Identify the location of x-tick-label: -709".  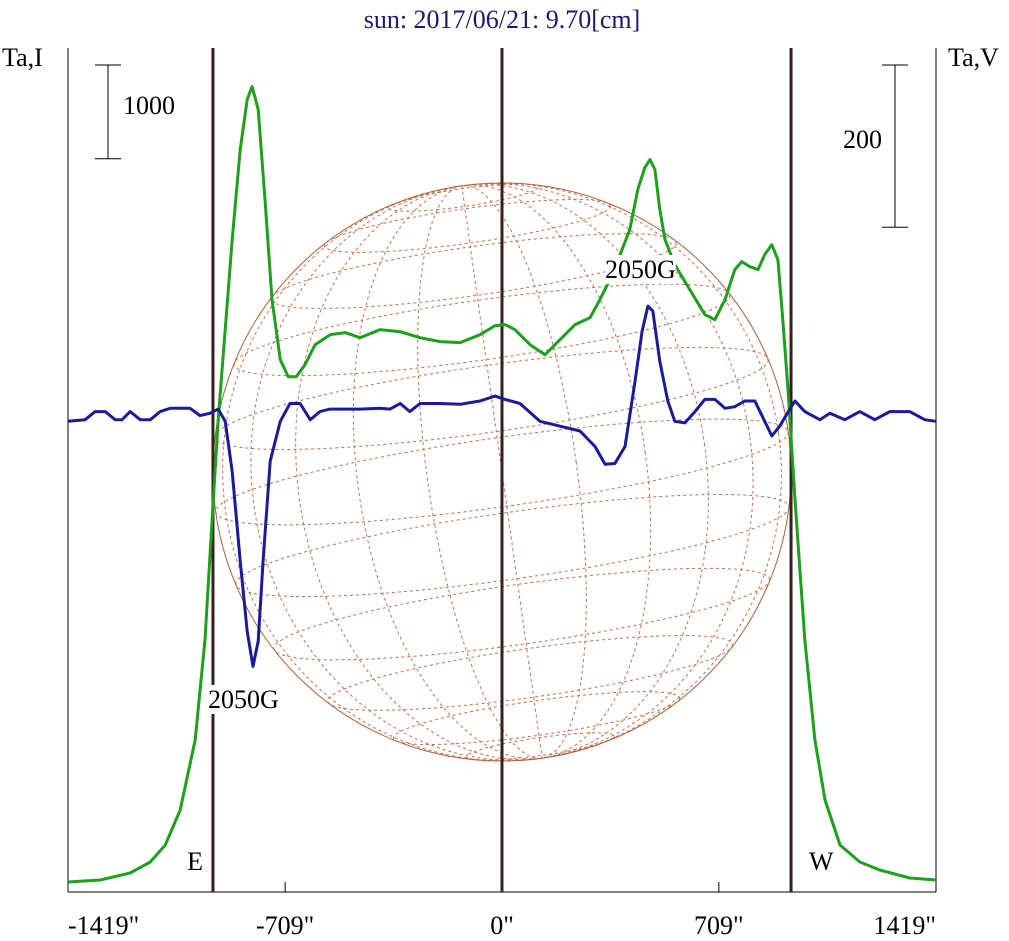
(285, 925).